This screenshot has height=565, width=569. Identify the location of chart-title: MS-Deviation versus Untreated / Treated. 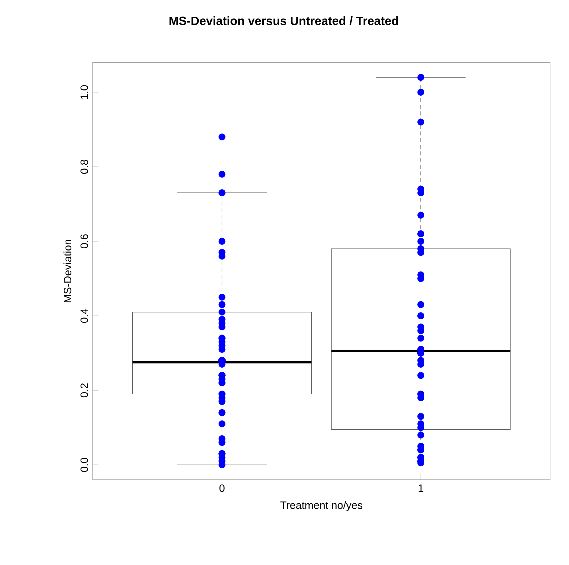
(284, 21).